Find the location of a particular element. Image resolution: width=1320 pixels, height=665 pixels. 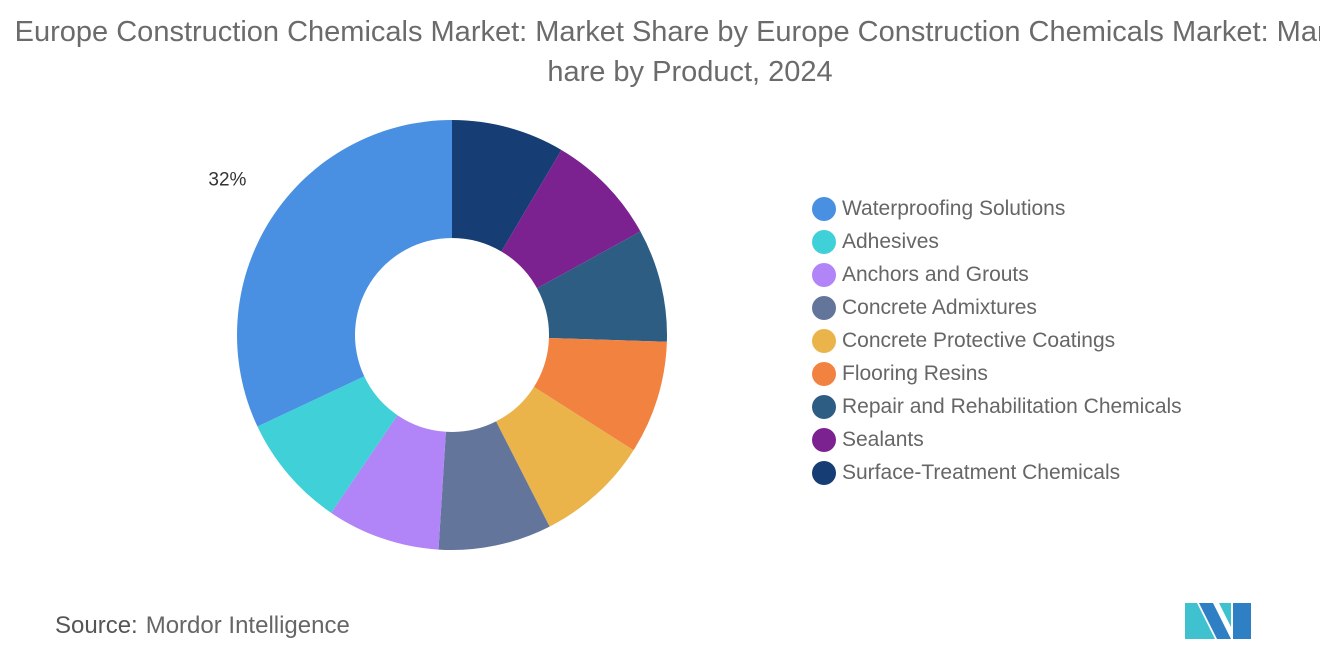

slice-adhesives is located at coordinates (327, 444).